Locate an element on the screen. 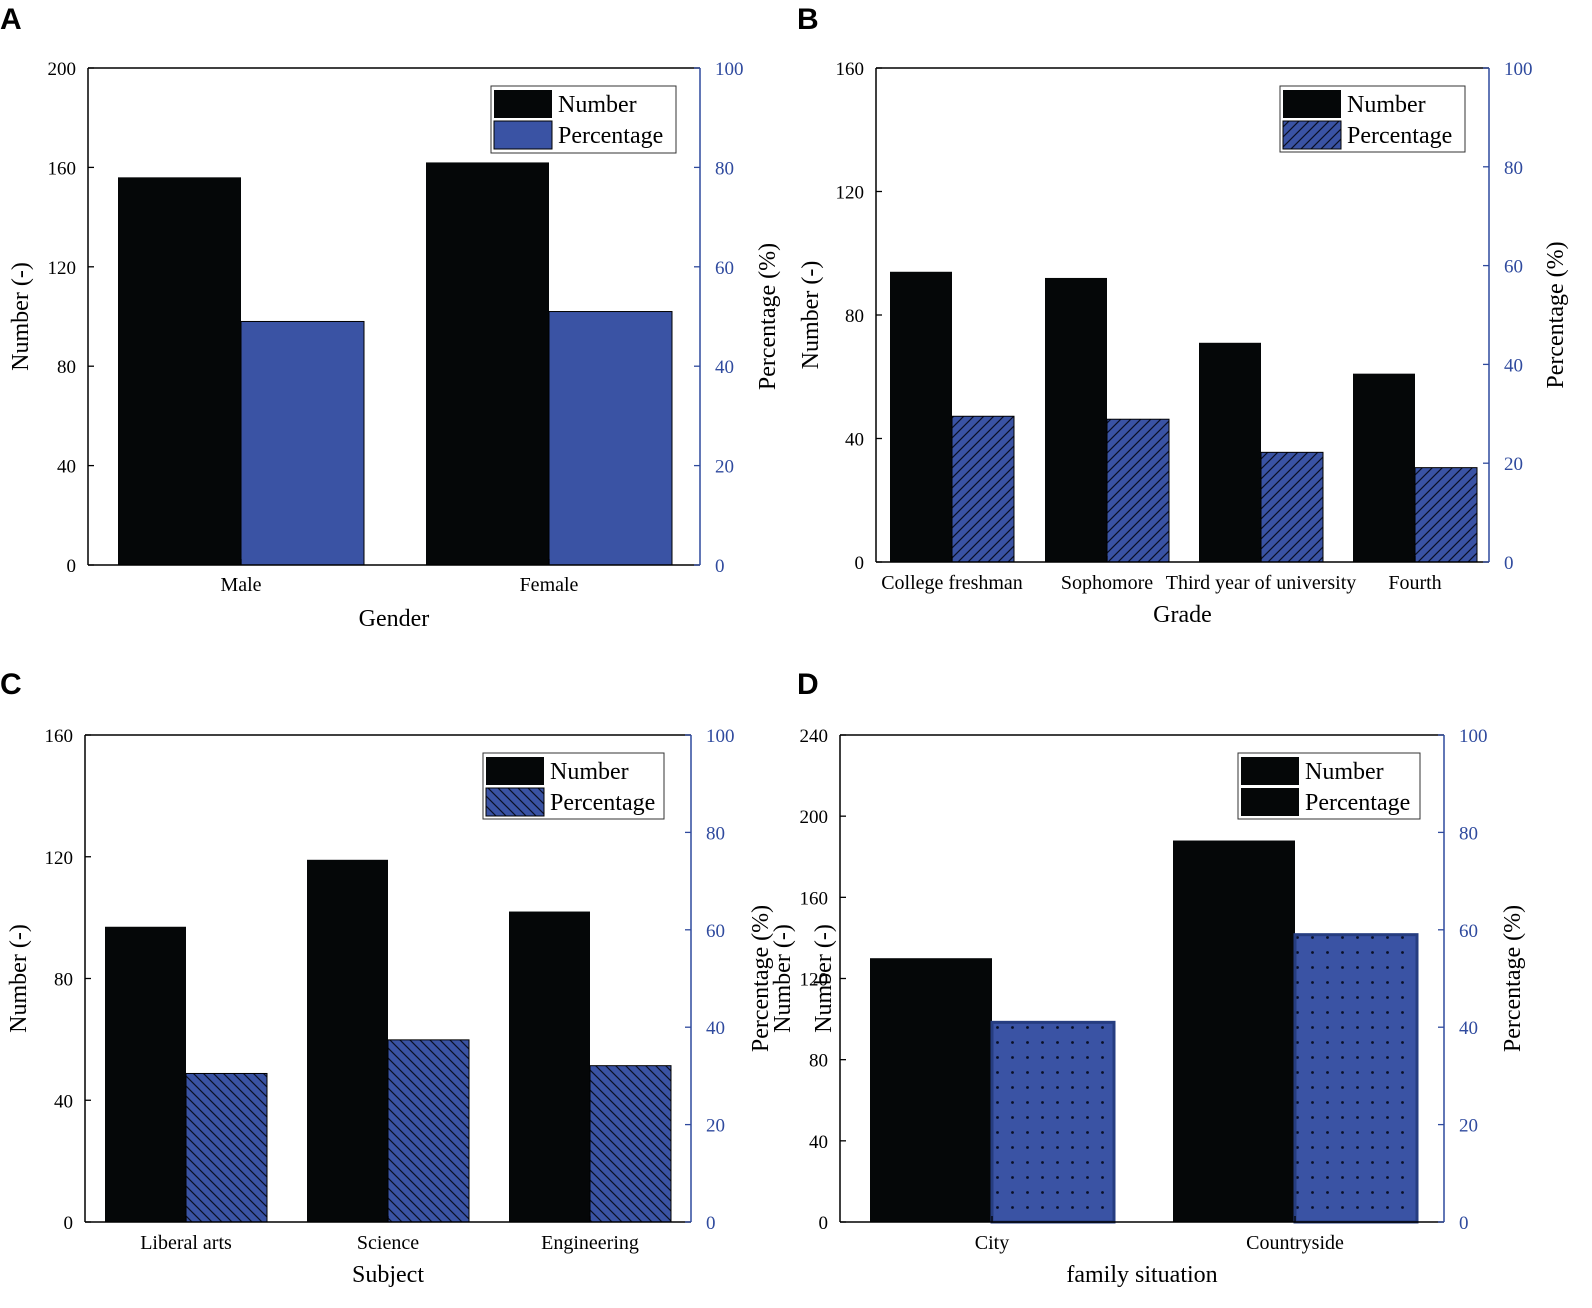  panel-a-y2-axis-title: Percentage (%) is located at coordinates (768, 316).